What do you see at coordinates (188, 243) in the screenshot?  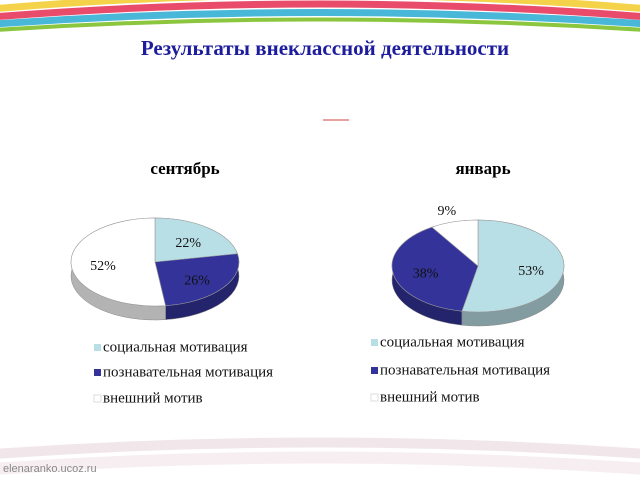 I see `data-label: 22%` at bounding box center [188, 243].